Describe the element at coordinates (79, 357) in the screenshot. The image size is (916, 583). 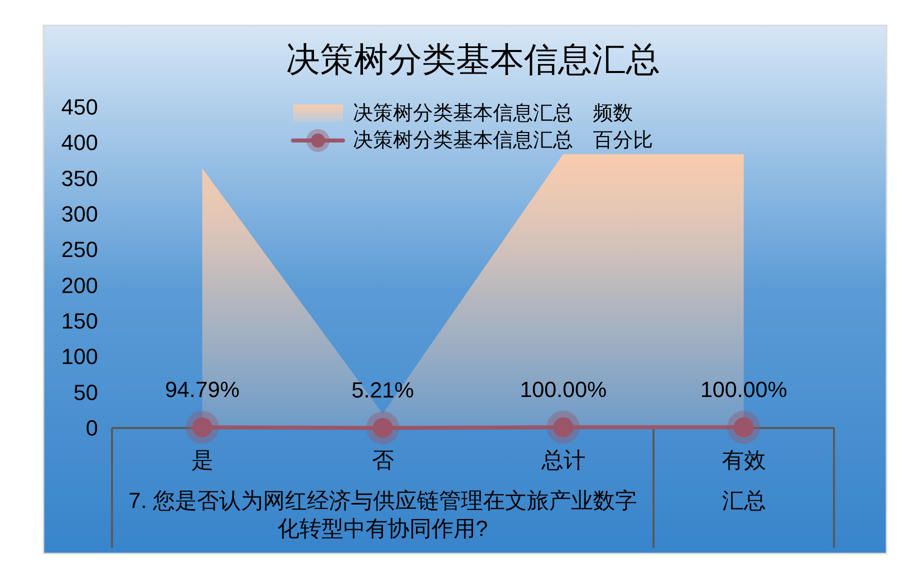
I see `y-tick-label: 100` at that location.